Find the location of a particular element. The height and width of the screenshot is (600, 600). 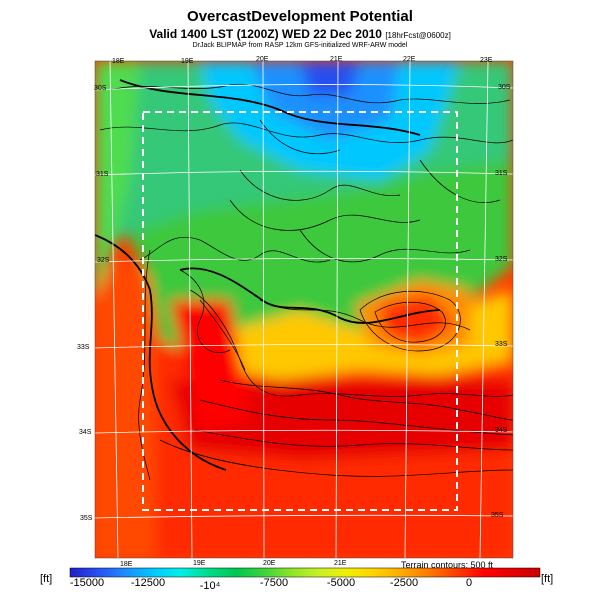

colorbar-label: 0 is located at coordinates (469, 583).